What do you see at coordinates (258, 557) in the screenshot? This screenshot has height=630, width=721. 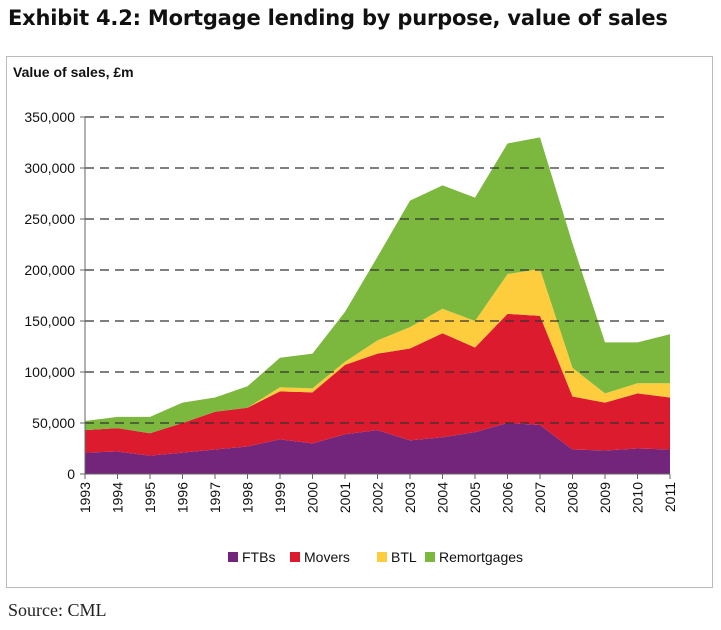 I see `legend-label-ftbs: FTBs` at bounding box center [258, 557].